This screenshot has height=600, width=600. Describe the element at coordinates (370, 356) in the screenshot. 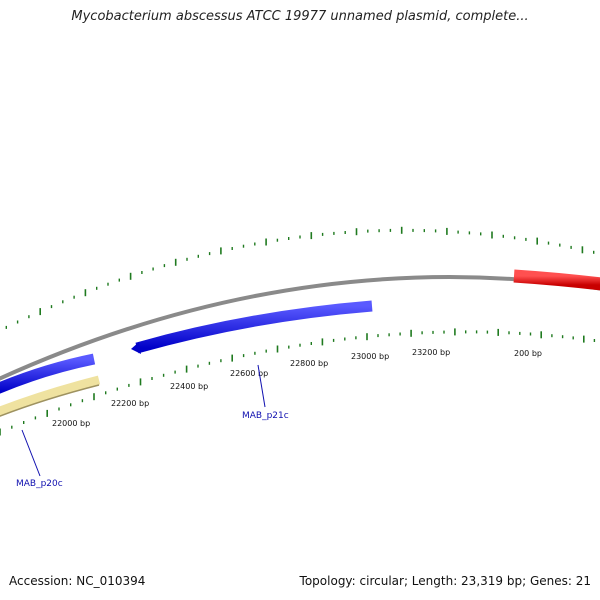

I see `tick-label-23000: 23000 bp` at that location.